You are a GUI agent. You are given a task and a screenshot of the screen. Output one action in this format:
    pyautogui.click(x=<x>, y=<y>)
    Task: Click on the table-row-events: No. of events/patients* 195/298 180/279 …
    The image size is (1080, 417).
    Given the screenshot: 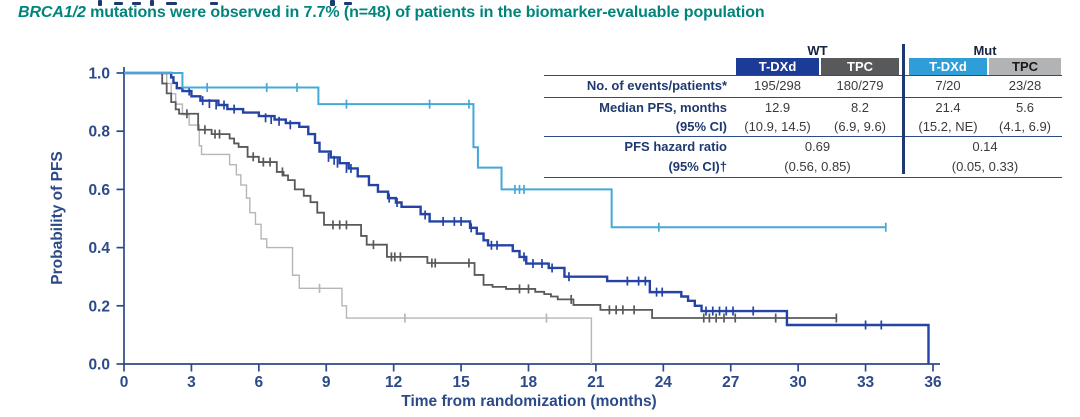 What is the action you would take?
    pyautogui.click(x=803, y=87)
    